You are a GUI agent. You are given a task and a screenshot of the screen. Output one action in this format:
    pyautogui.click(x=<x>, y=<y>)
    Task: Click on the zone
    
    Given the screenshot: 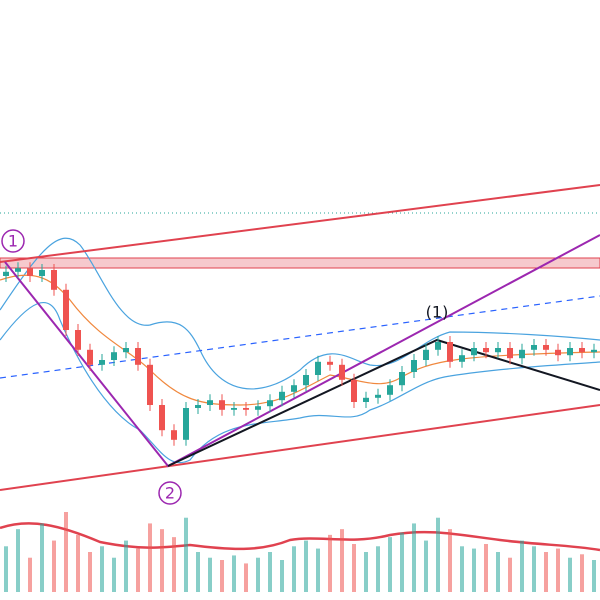 What is the action you would take?
    pyautogui.click(x=300, y=263)
    